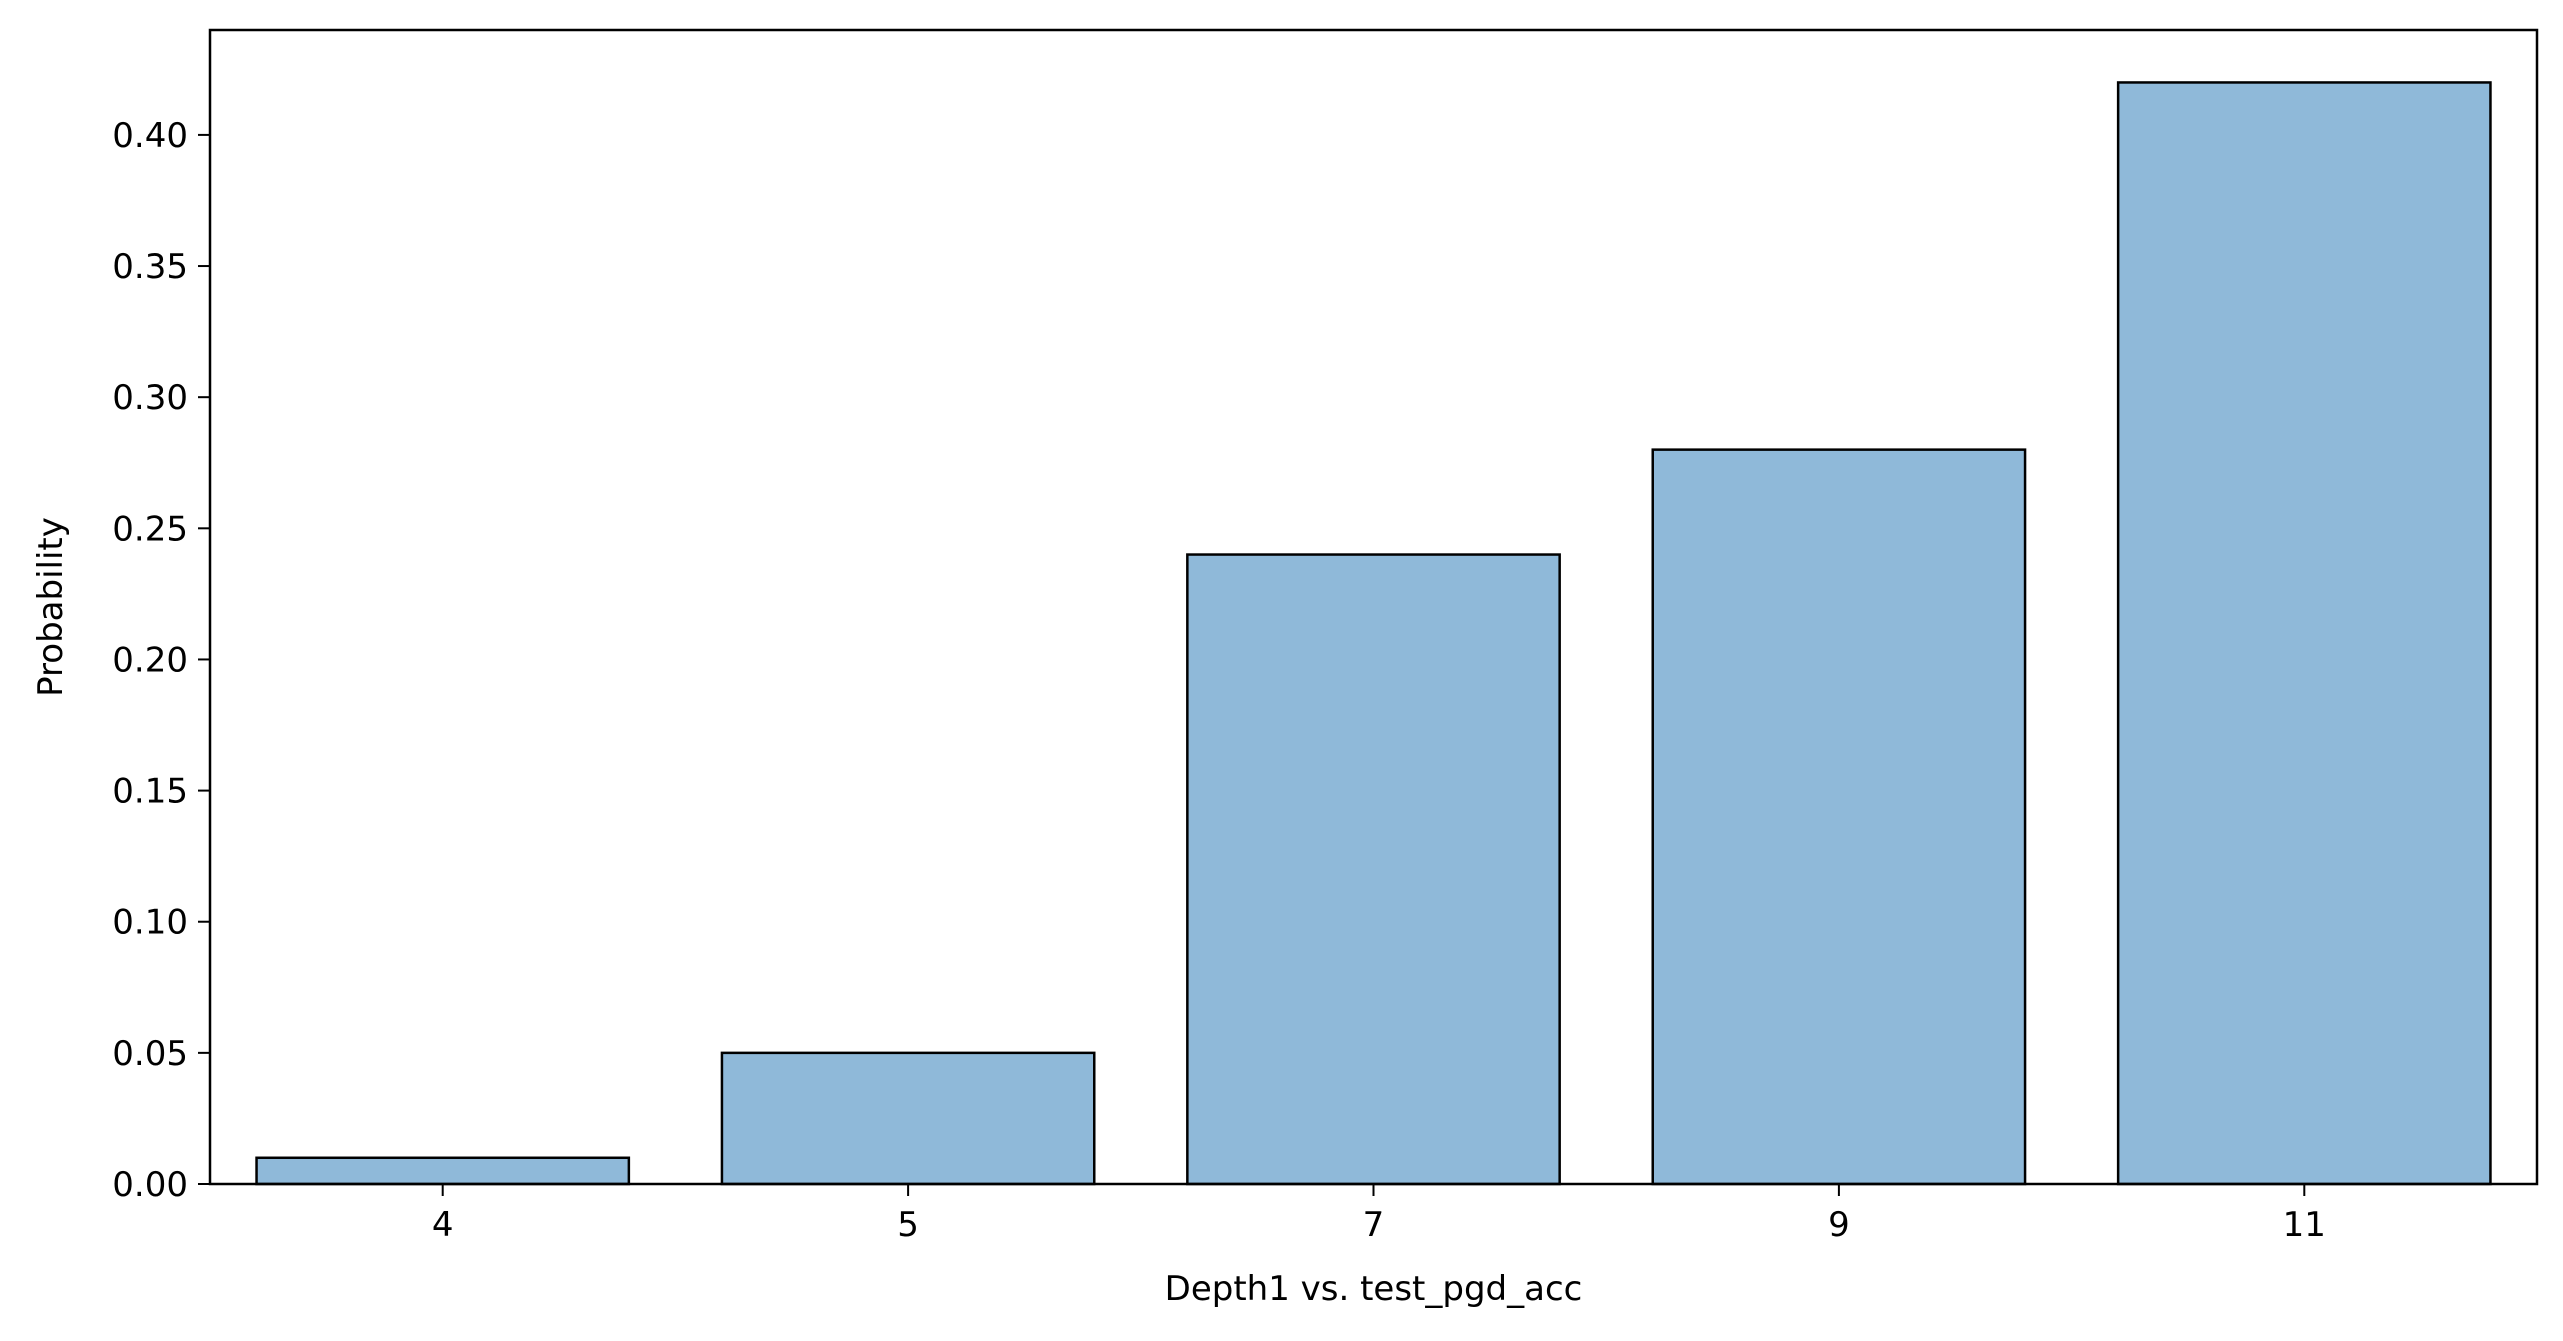 The width and height of the screenshot is (2563, 1341). I want to click on x-axis-title: Depth1 vs. test_pgd_acc, so click(1374, 1289).